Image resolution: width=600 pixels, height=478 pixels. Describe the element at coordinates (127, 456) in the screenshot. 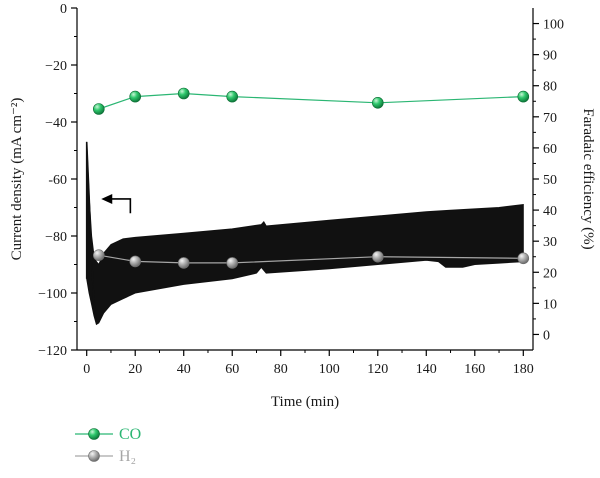

I see `legend-label-h2: H₂` at that location.